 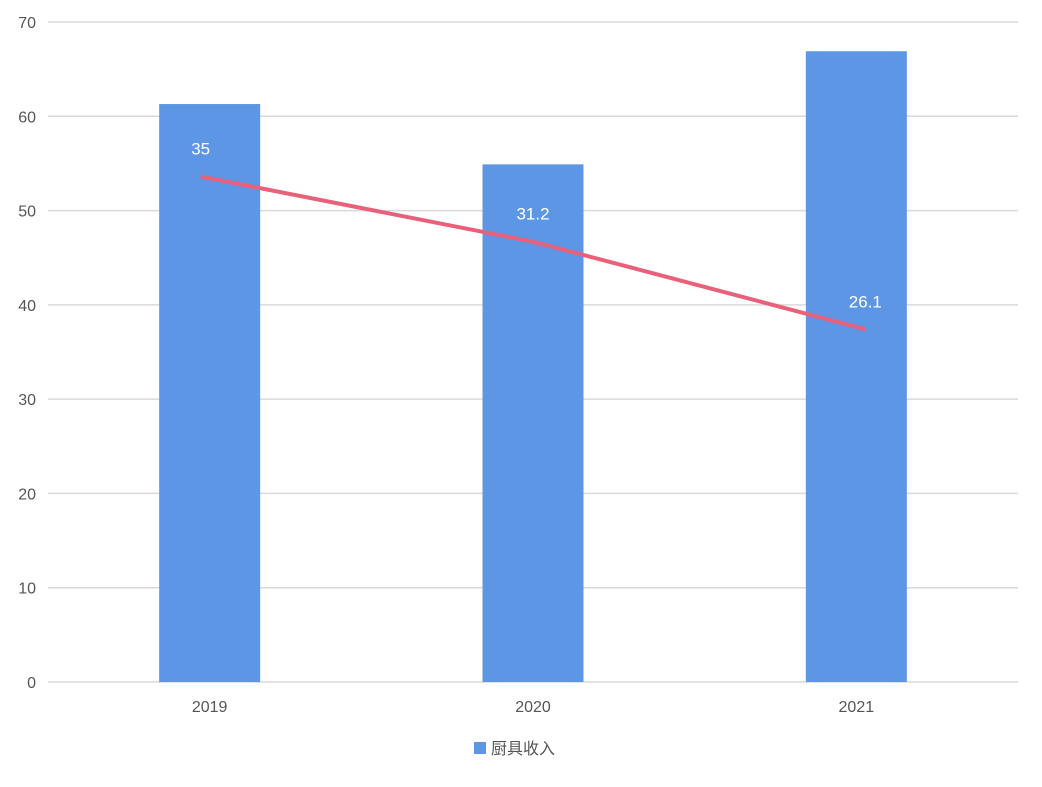 What do you see at coordinates (200, 148) in the screenshot?
I see `data-label: 35` at bounding box center [200, 148].